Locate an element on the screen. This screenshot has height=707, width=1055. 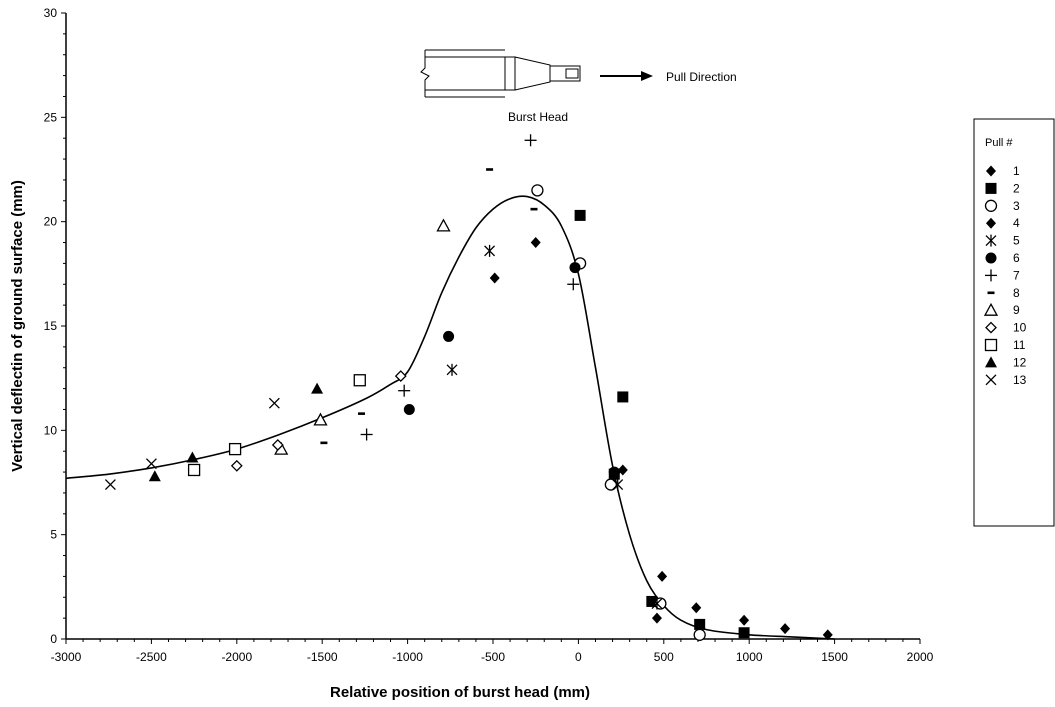
legend-label-pull-4: 4 is located at coordinates (1016, 223).